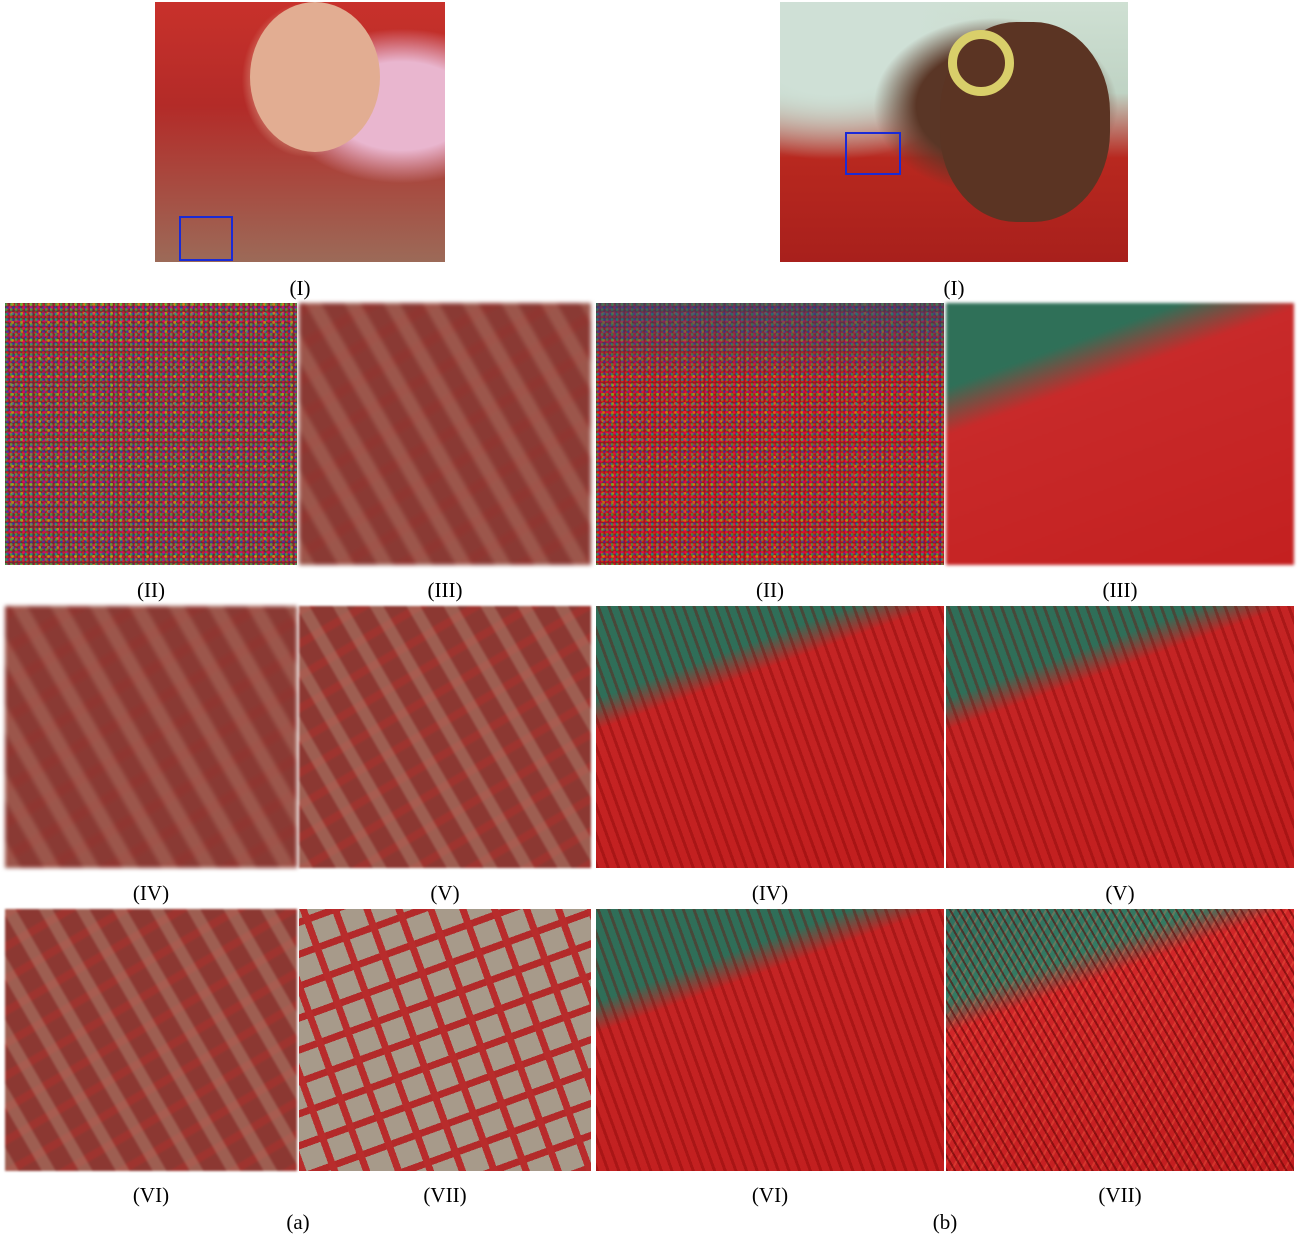  What do you see at coordinates (445, 893) in the screenshot?
I see `panel-a-crop-label-5: (V)` at bounding box center [445, 893].